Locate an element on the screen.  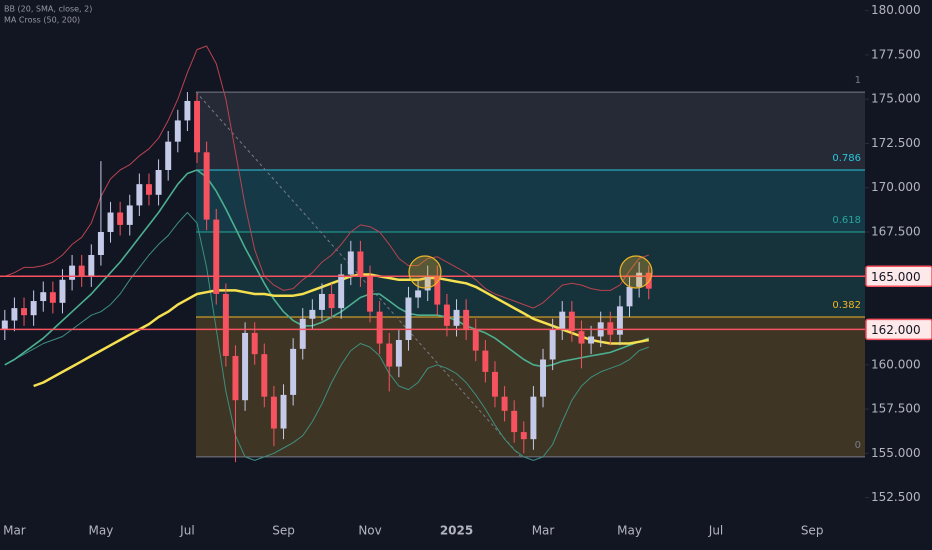
indicator-label: MA Cross (50, 200) is located at coordinates (42, 20).